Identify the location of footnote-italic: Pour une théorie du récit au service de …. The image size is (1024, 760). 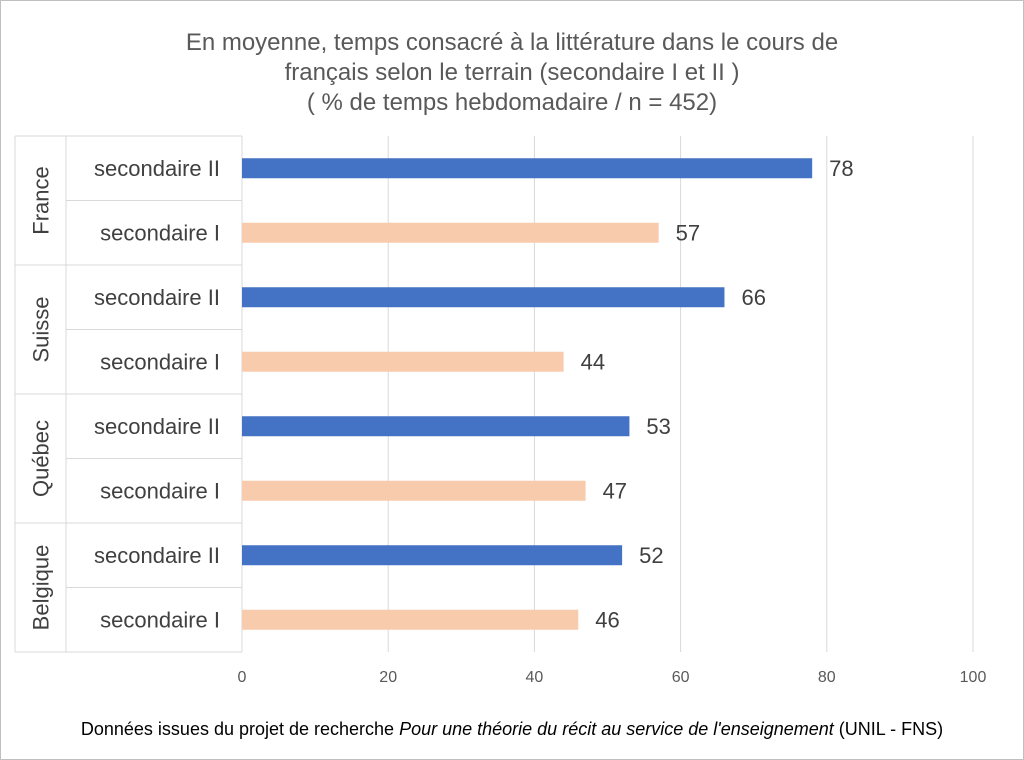
(616, 729).